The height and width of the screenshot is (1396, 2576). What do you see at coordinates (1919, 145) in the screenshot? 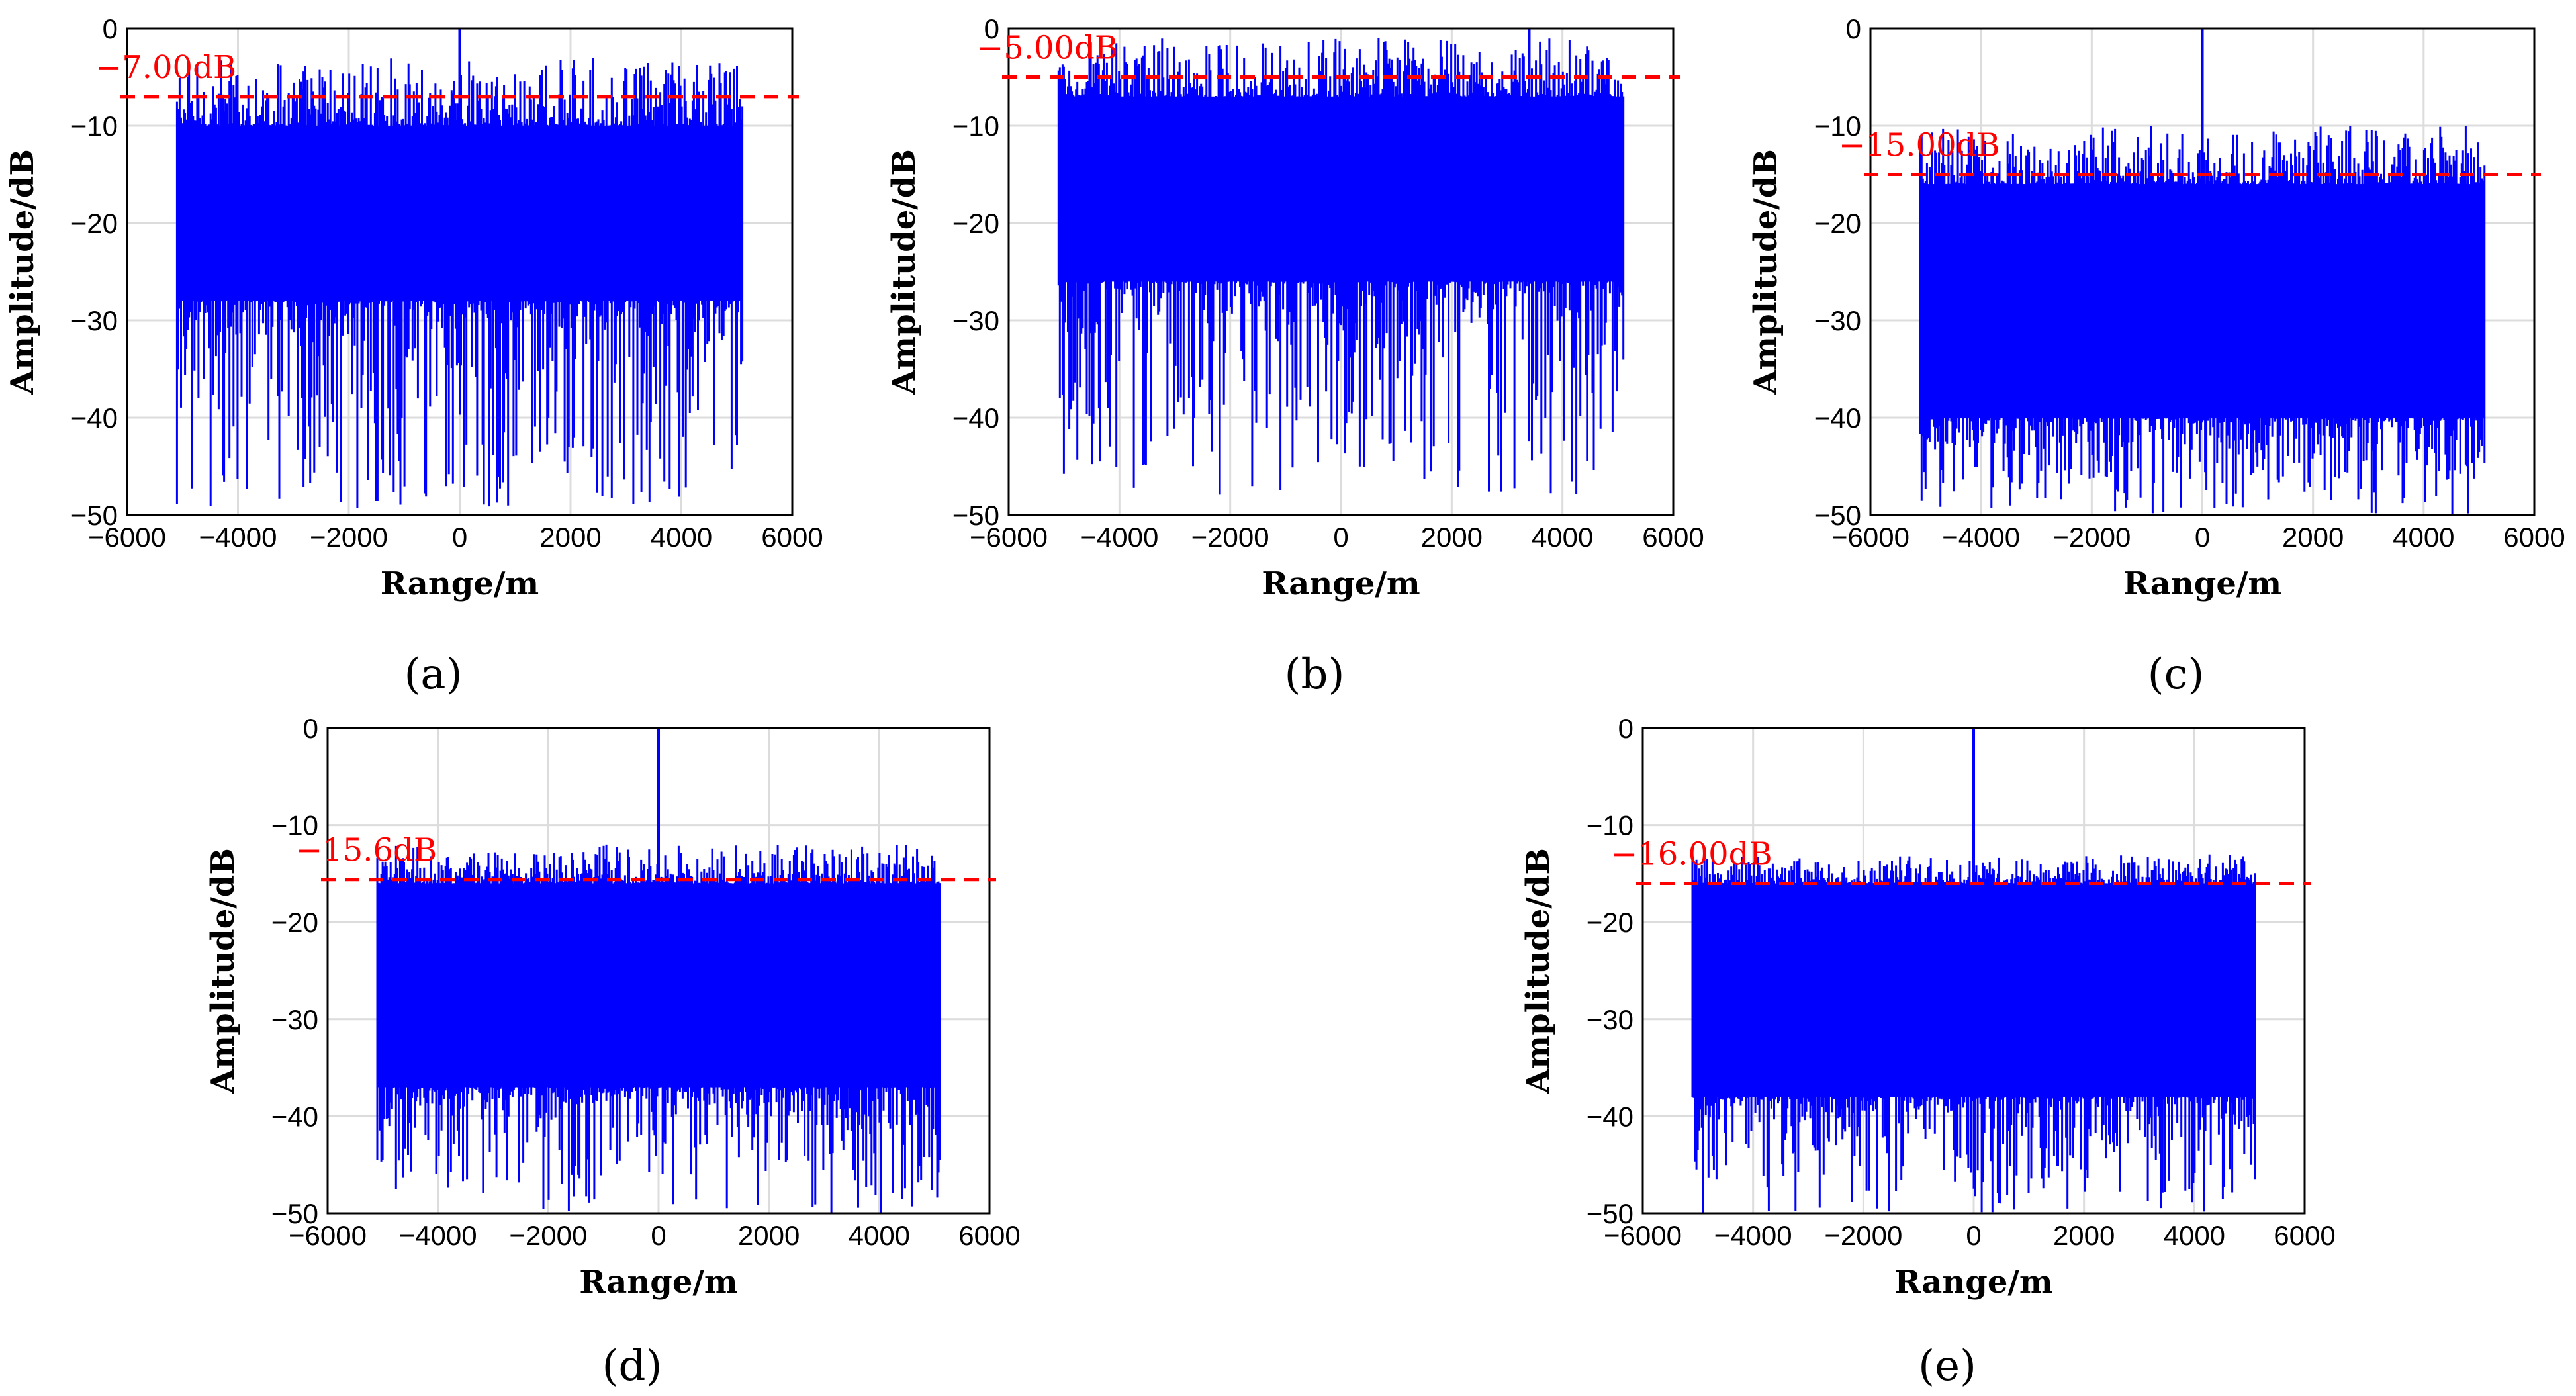
I see `threshold-label: −15.00dB` at bounding box center [1919, 145].